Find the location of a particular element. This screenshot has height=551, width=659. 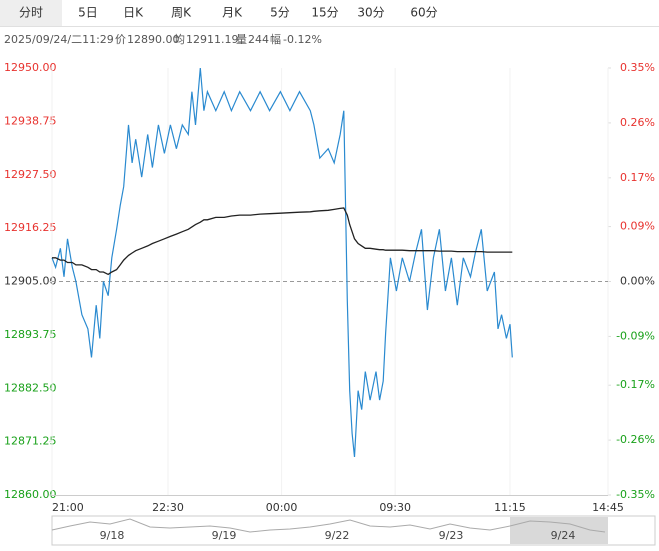

info-amp: -0.12% is located at coordinates (302, 39).